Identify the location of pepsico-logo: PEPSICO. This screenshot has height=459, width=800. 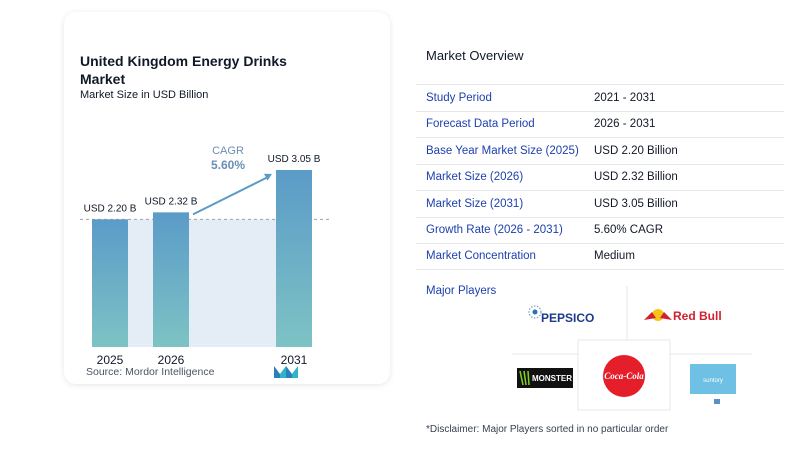
(561, 315).